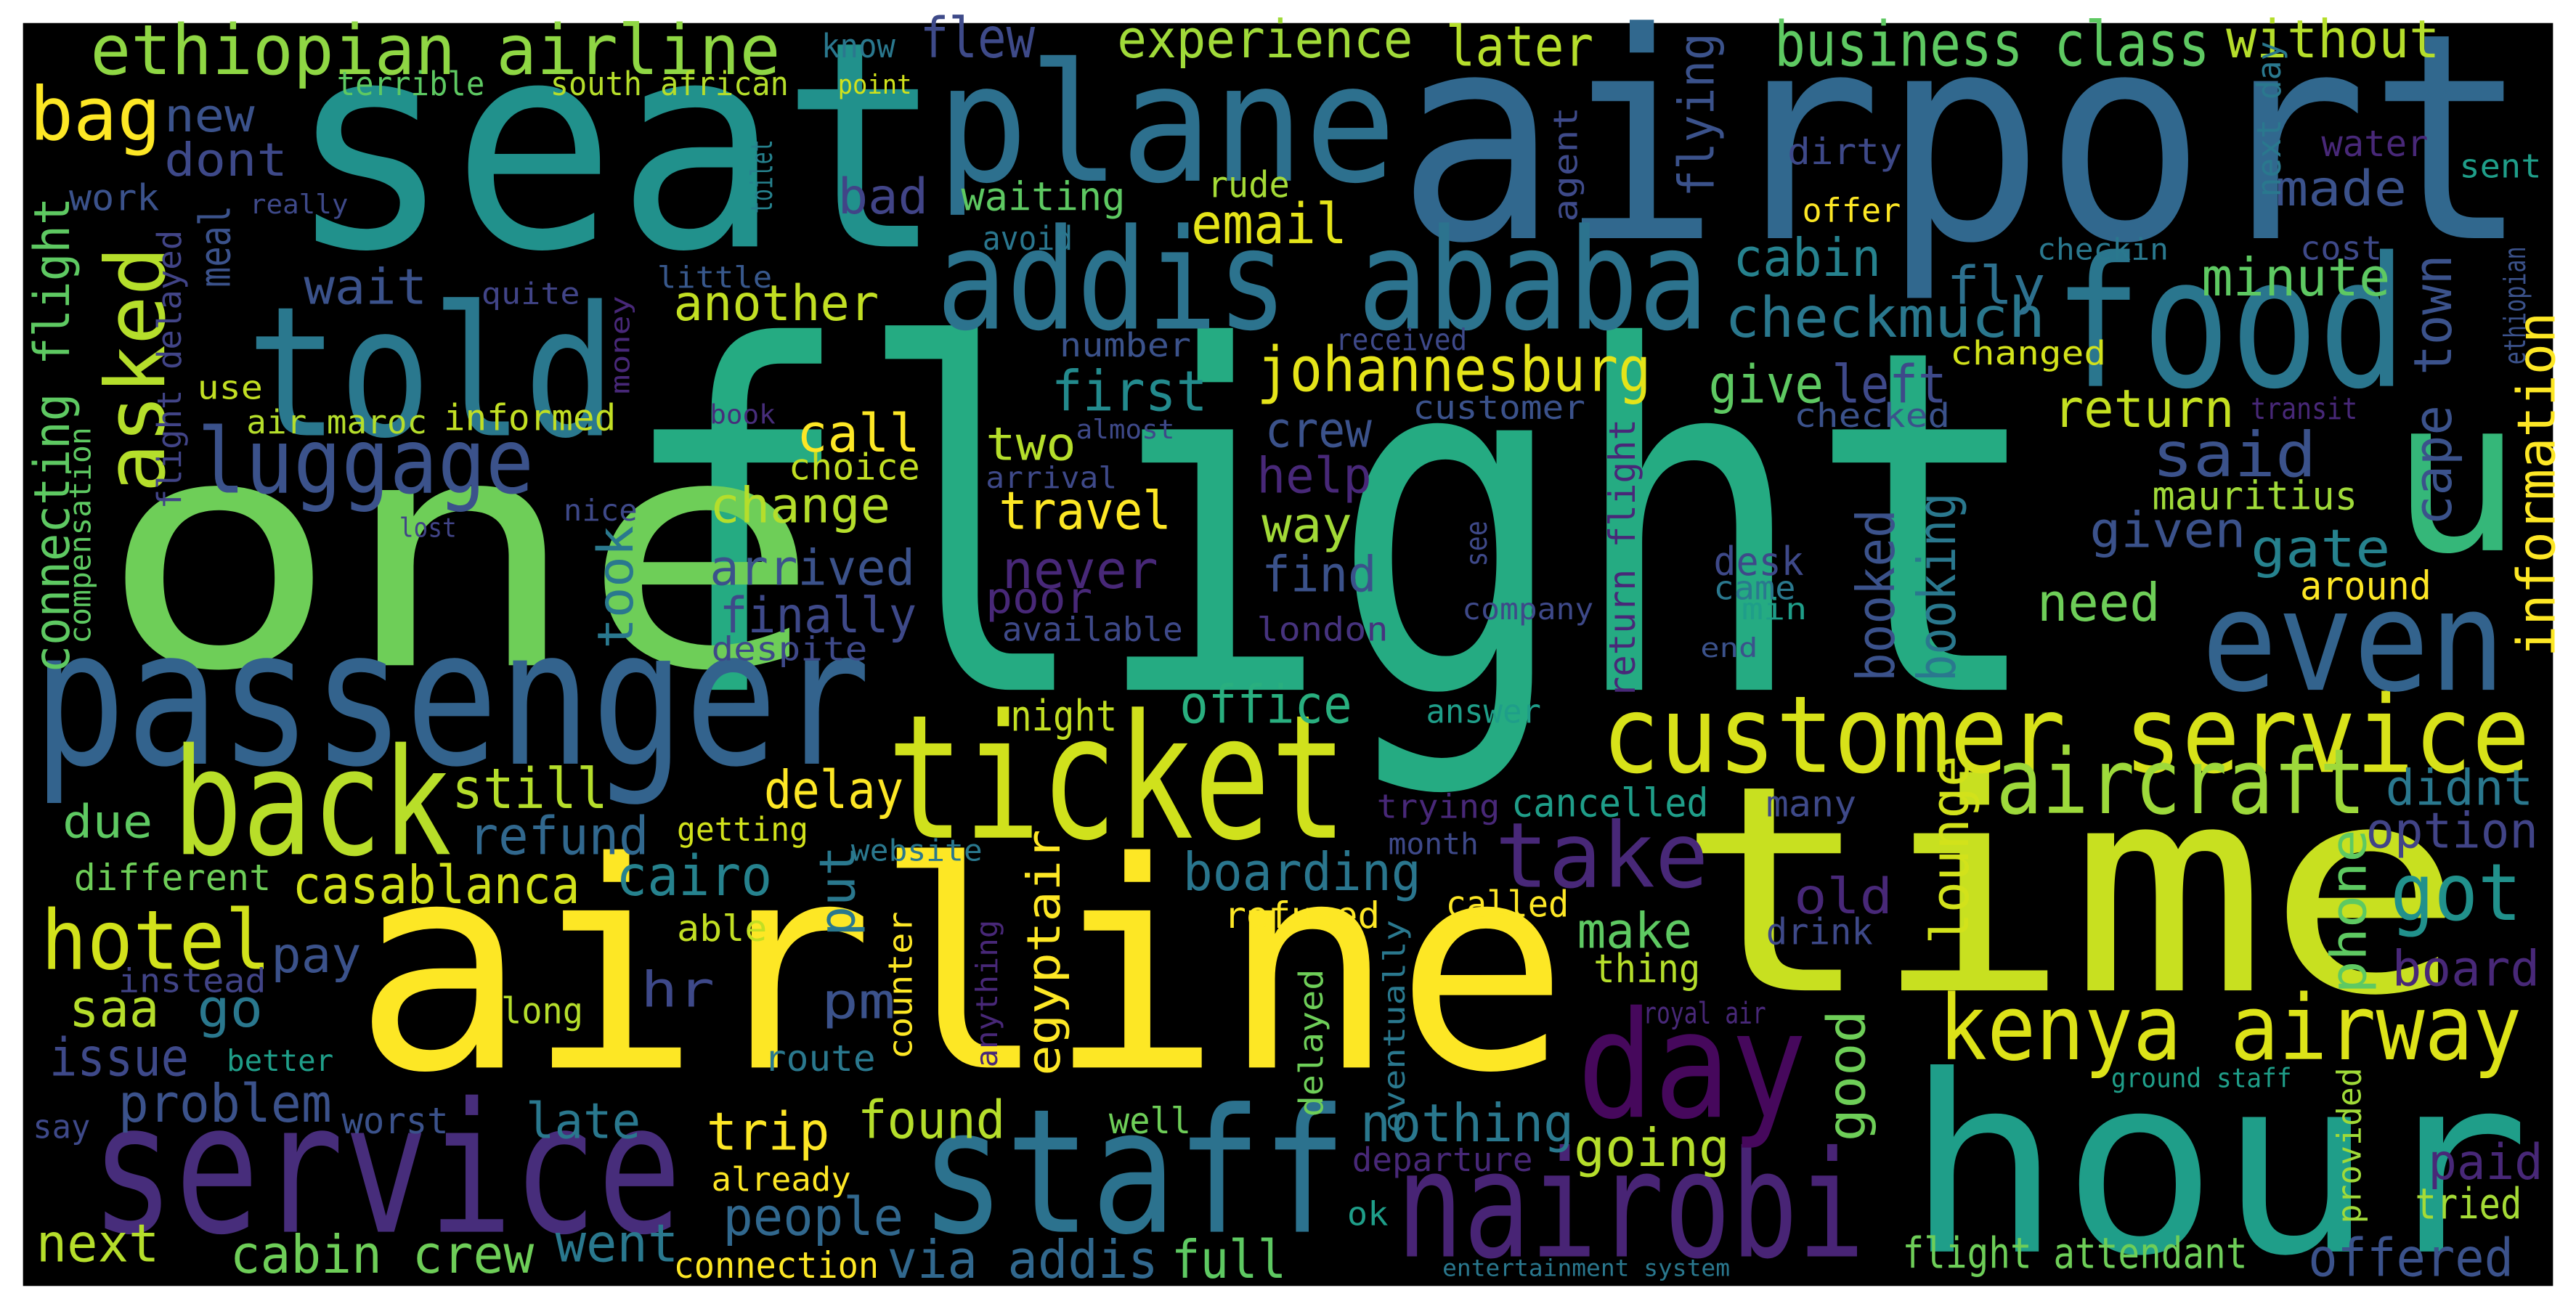  What do you see at coordinates (1843, 897) in the screenshot?
I see `word: old` at bounding box center [1843, 897].